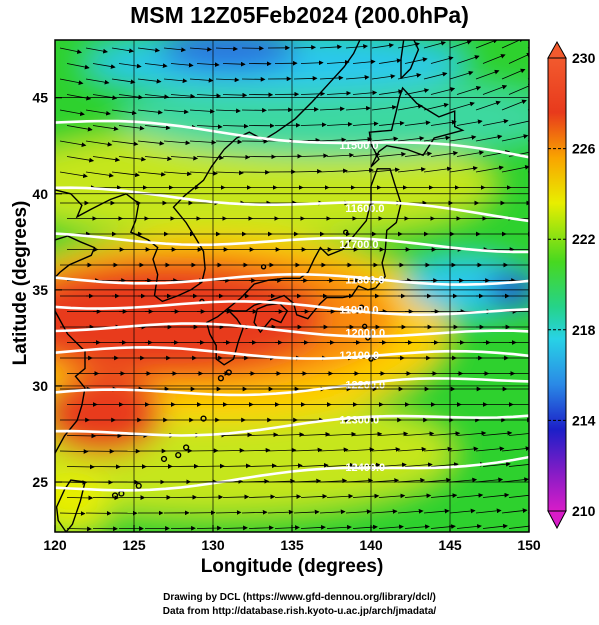 The width and height of the screenshot is (599, 625). What do you see at coordinates (134, 545) in the screenshot?
I see `x-tick-label: 125` at bounding box center [134, 545].